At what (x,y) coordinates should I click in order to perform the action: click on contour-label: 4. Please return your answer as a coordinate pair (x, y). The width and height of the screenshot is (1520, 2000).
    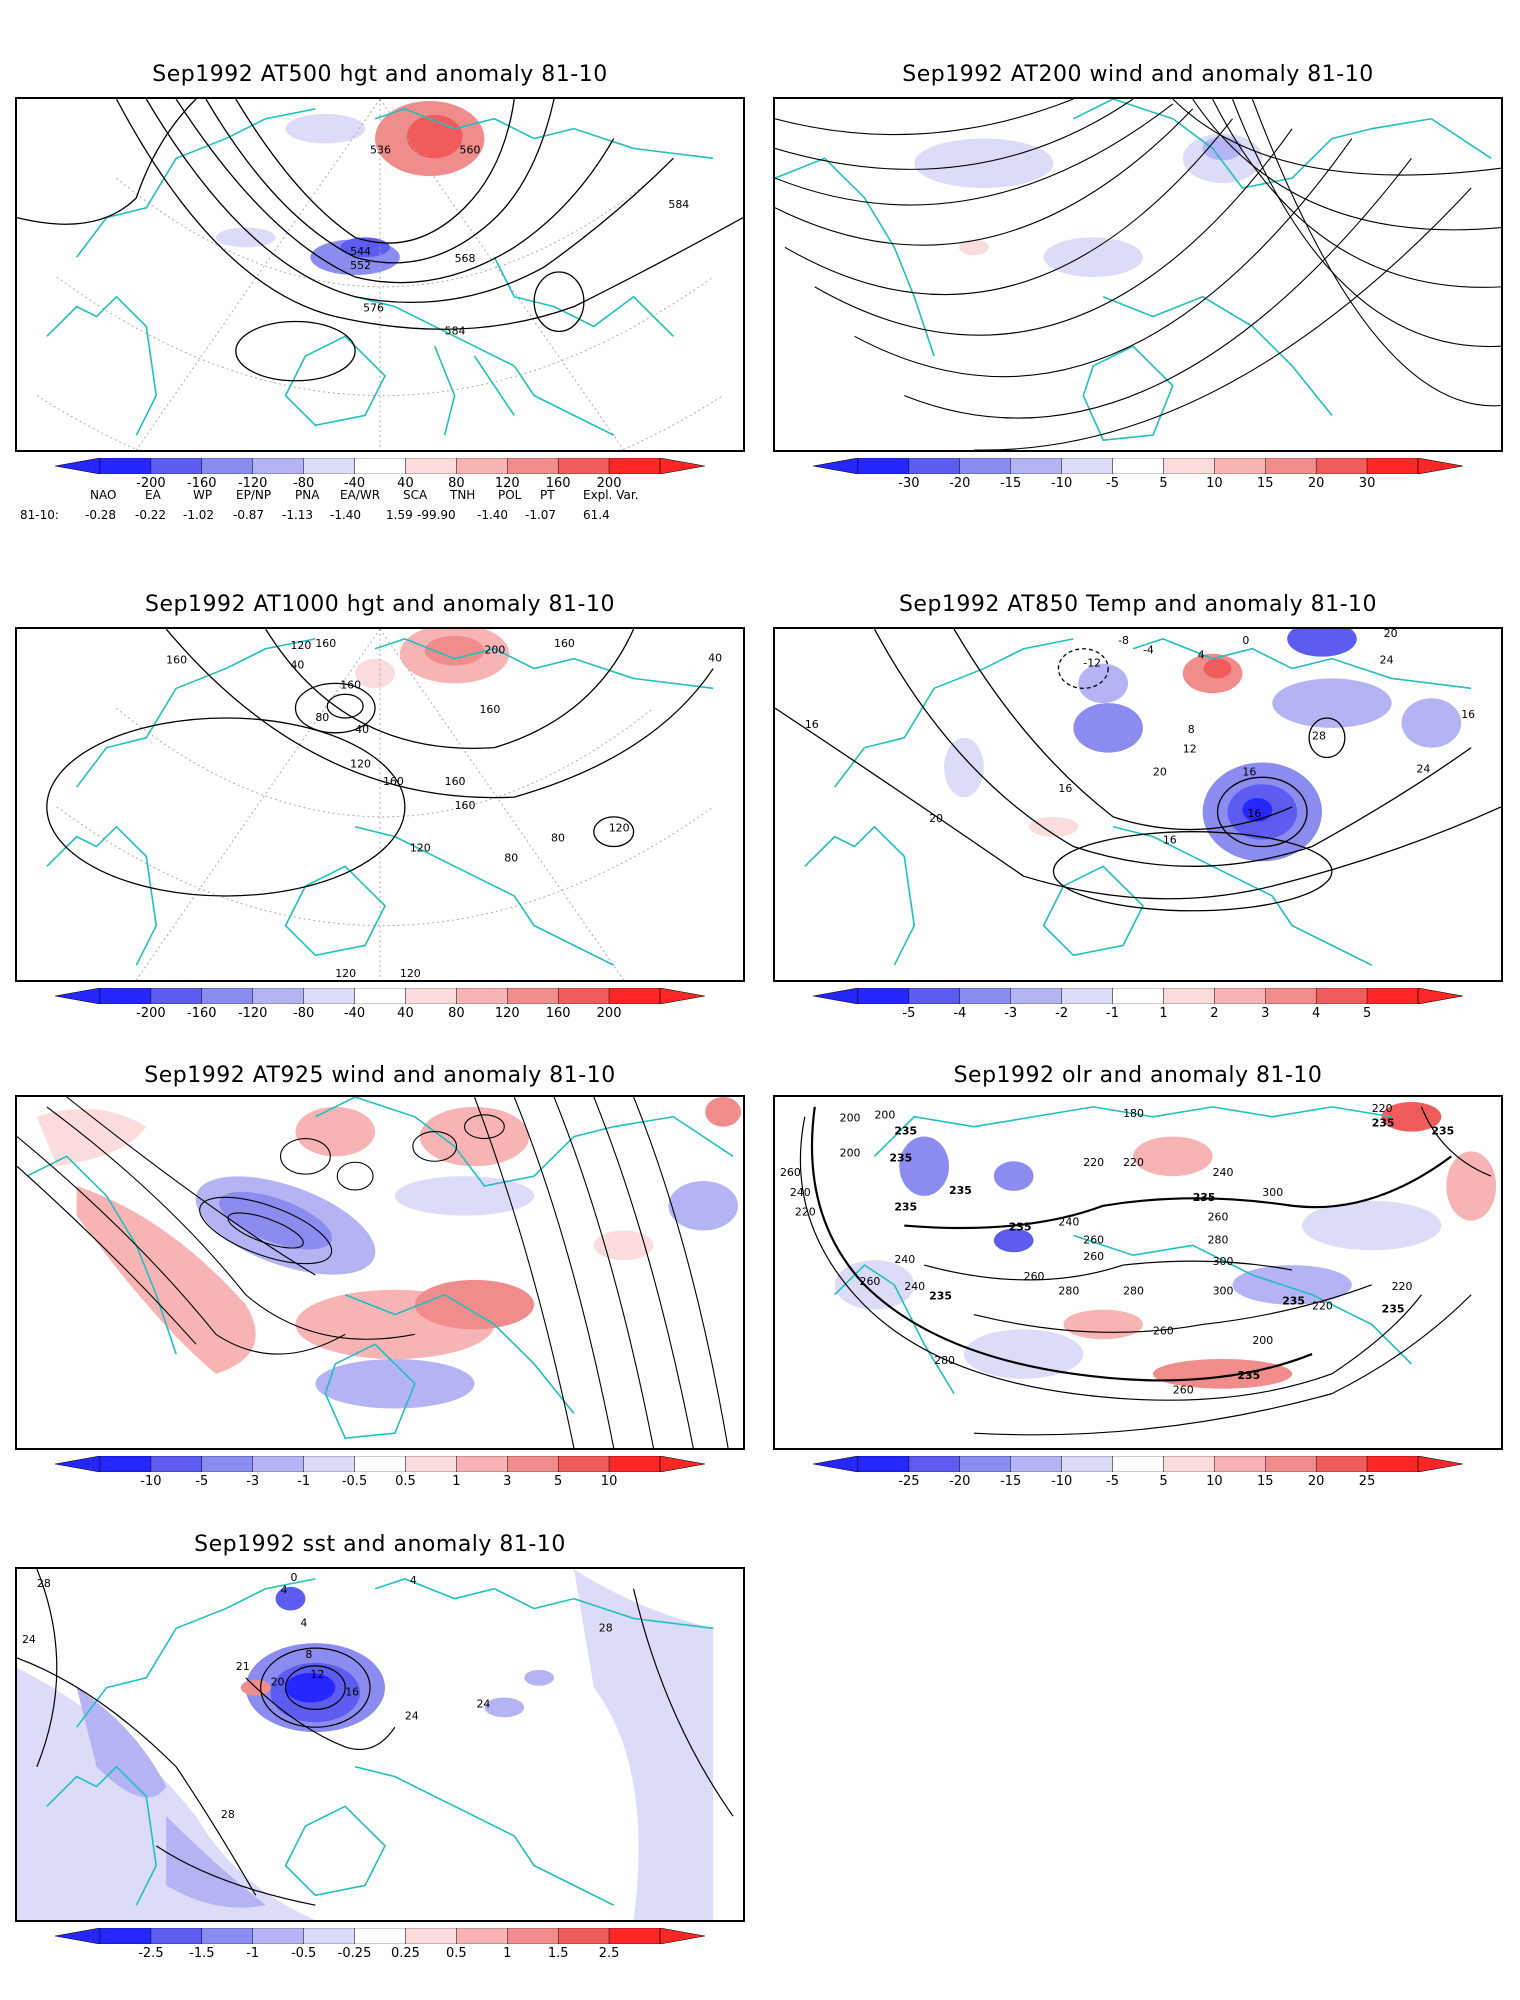
    Looking at the image, I should click on (1201, 655).